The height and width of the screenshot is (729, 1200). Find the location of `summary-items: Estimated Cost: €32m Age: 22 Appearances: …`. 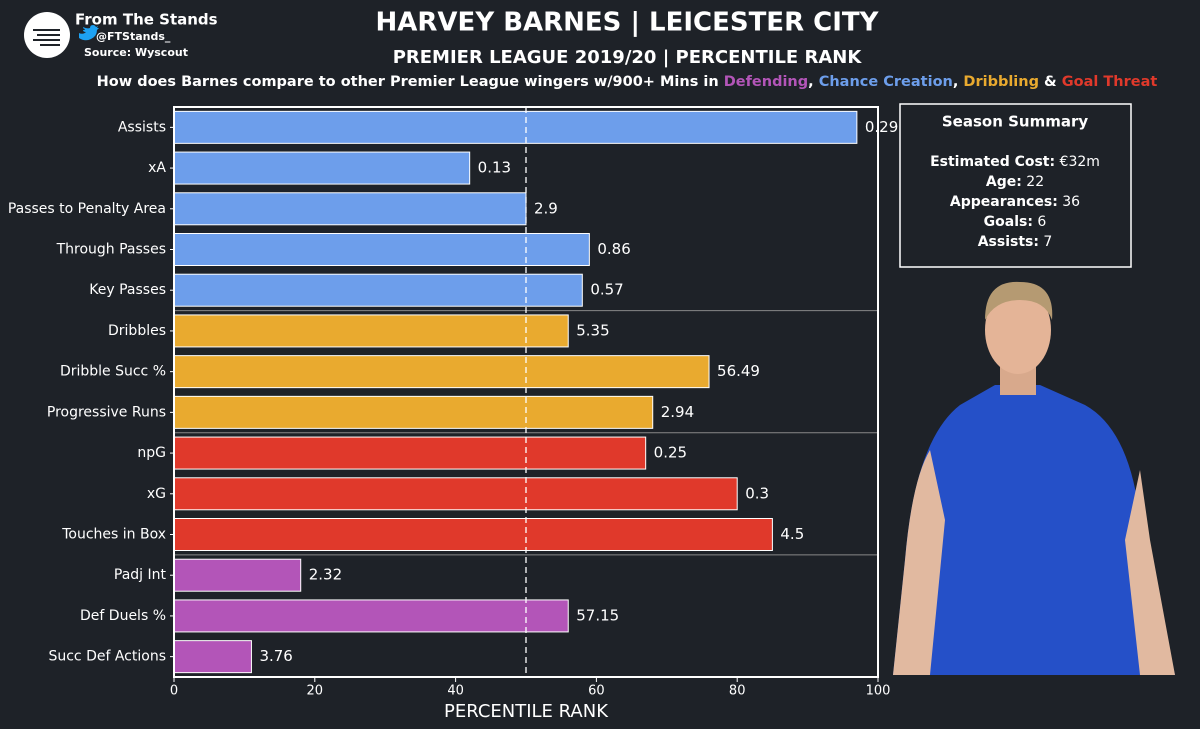

summary-items: Estimated Cost: €32m Age: 22 Appearances: … is located at coordinates (1015, 202).